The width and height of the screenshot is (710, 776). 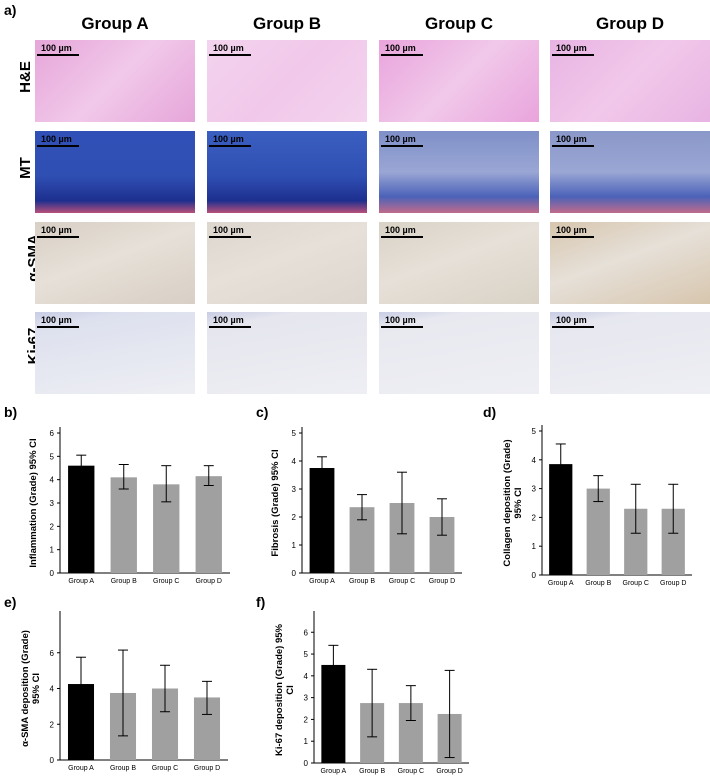 What do you see at coordinates (25, 688) in the screenshot?
I see `y-axis-label: α-SMA deposition (Grade)` at bounding box center [25, 688].